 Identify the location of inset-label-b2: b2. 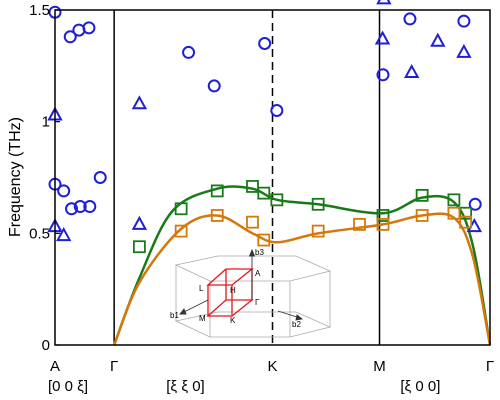
(296, 324).